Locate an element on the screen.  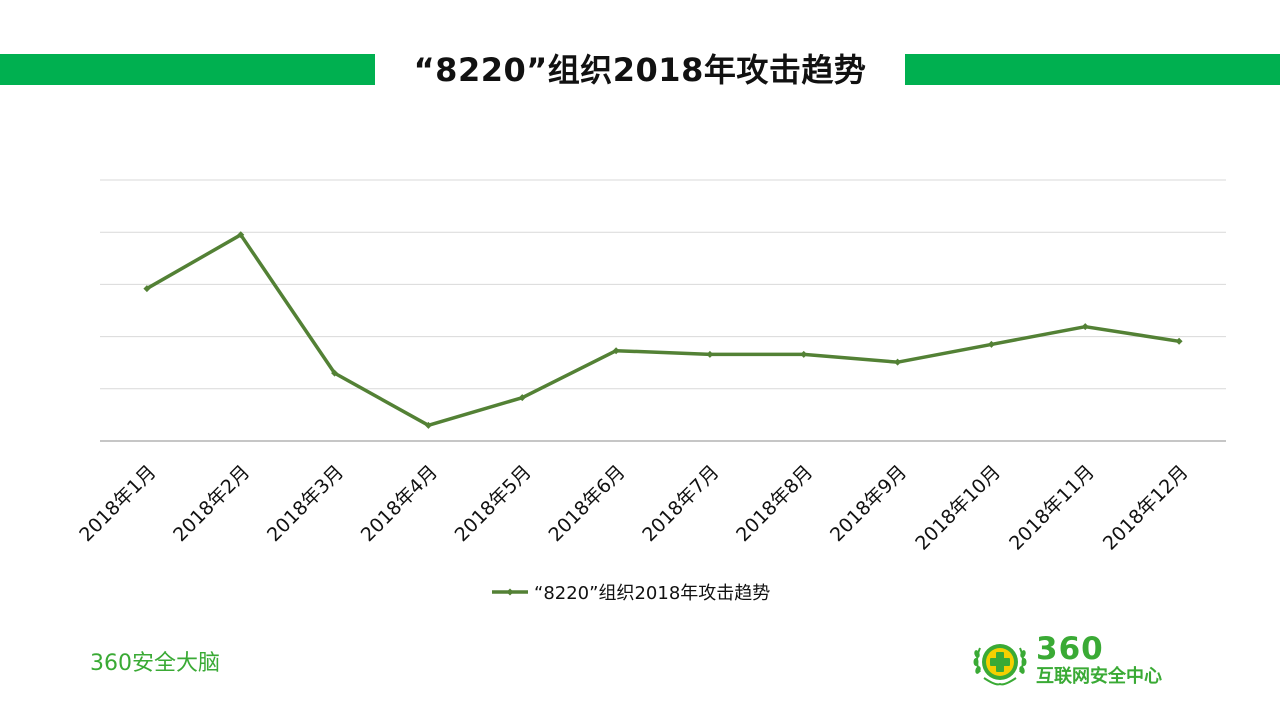
company-logo: 360 互联网安全中心 is located at coordinates (1090, 662).